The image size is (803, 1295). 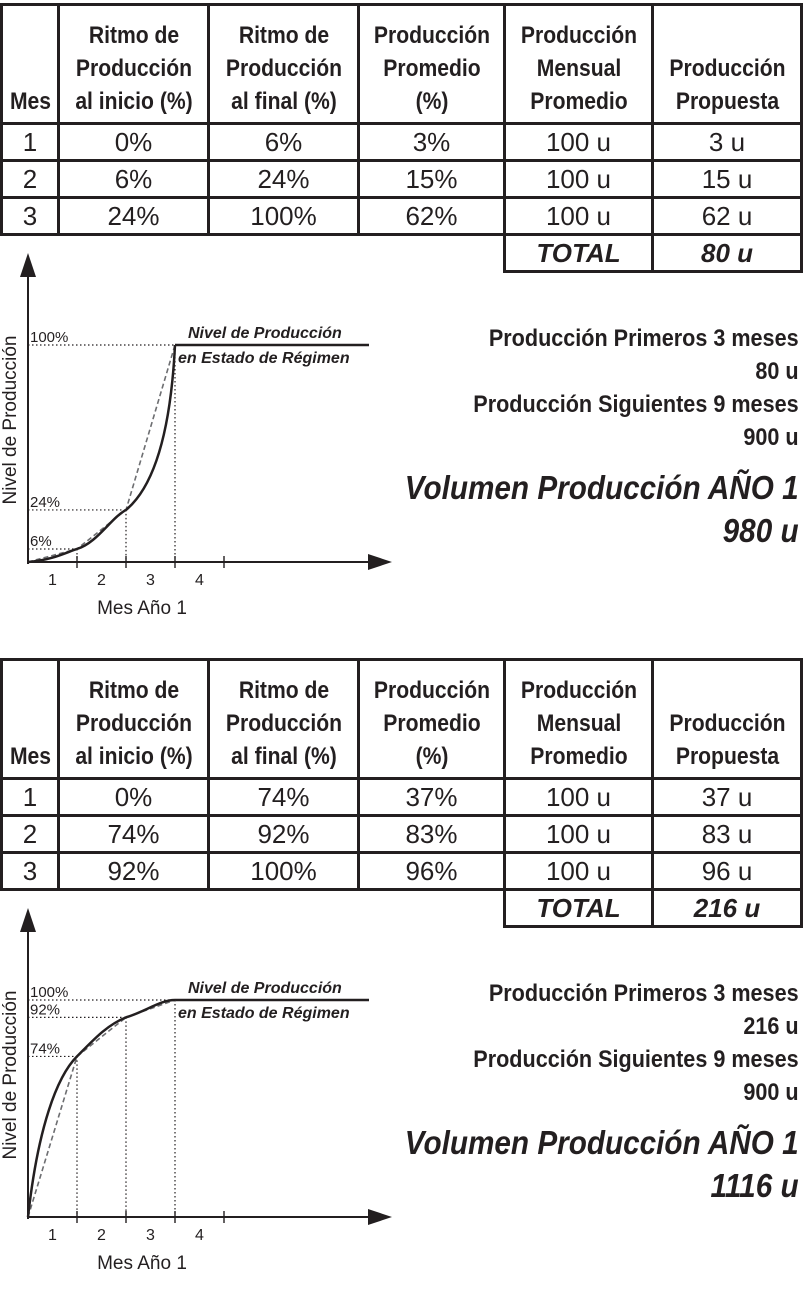 What do you see at coordinates (727, 871) in the screenshot?
I see `cell-propuesta: 96 u` at bounding box center [727, 871].